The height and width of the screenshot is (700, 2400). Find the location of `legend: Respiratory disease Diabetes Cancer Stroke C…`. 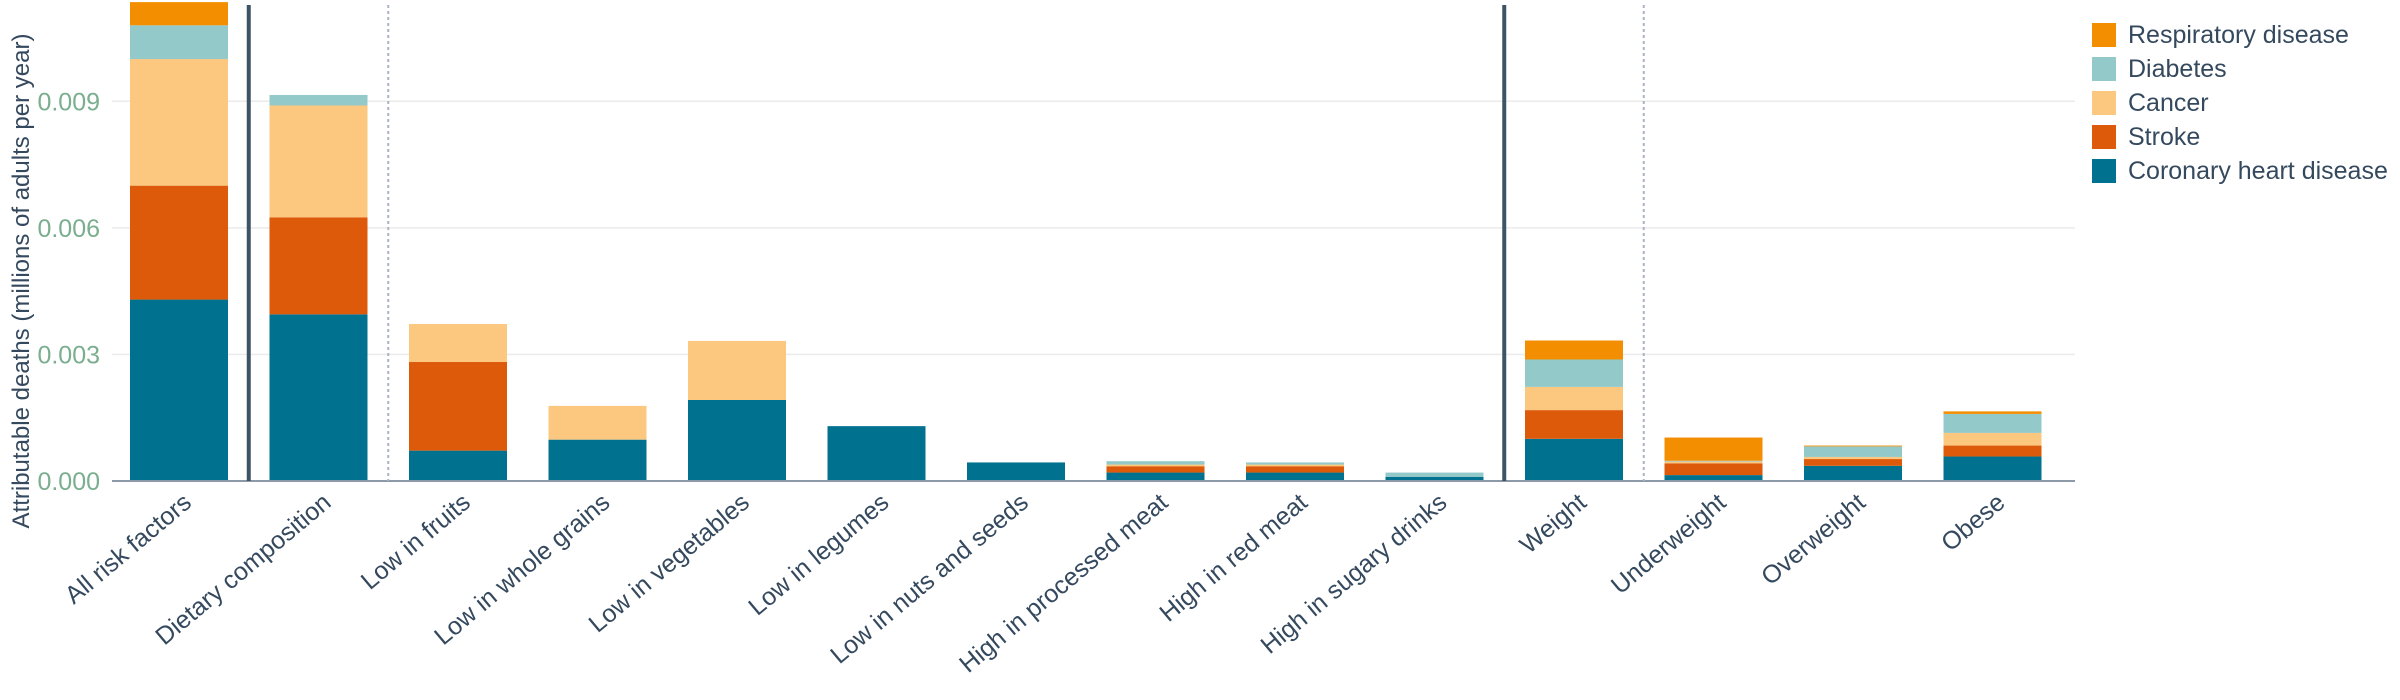

legend: Respiratory disease Diabetes Cancer Stroke C… is located at coordinates (2240, 103).